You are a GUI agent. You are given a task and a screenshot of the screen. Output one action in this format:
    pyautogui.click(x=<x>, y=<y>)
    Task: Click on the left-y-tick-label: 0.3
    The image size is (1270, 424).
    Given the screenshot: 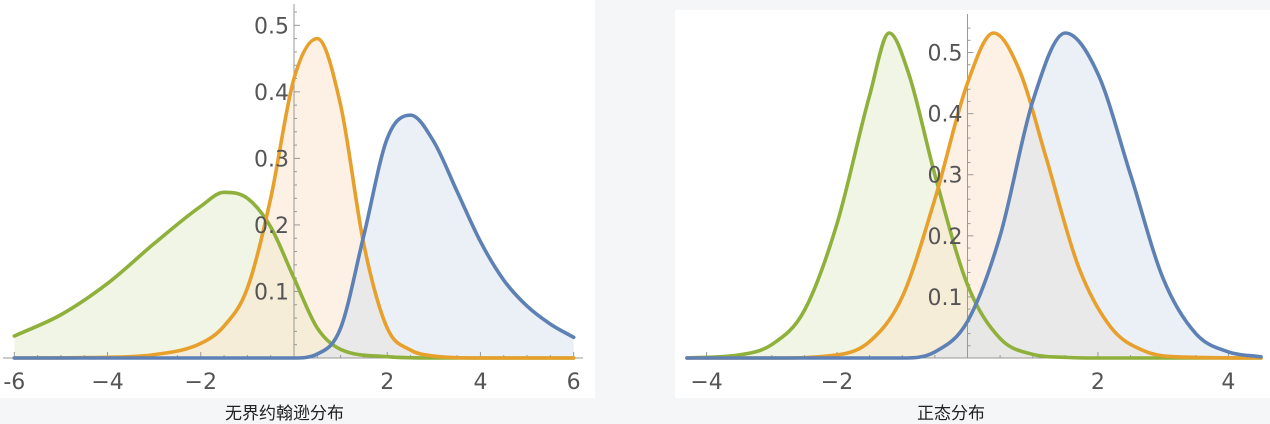 What is the action you would take?
    pyautogui.click(x=271, y=159)
    